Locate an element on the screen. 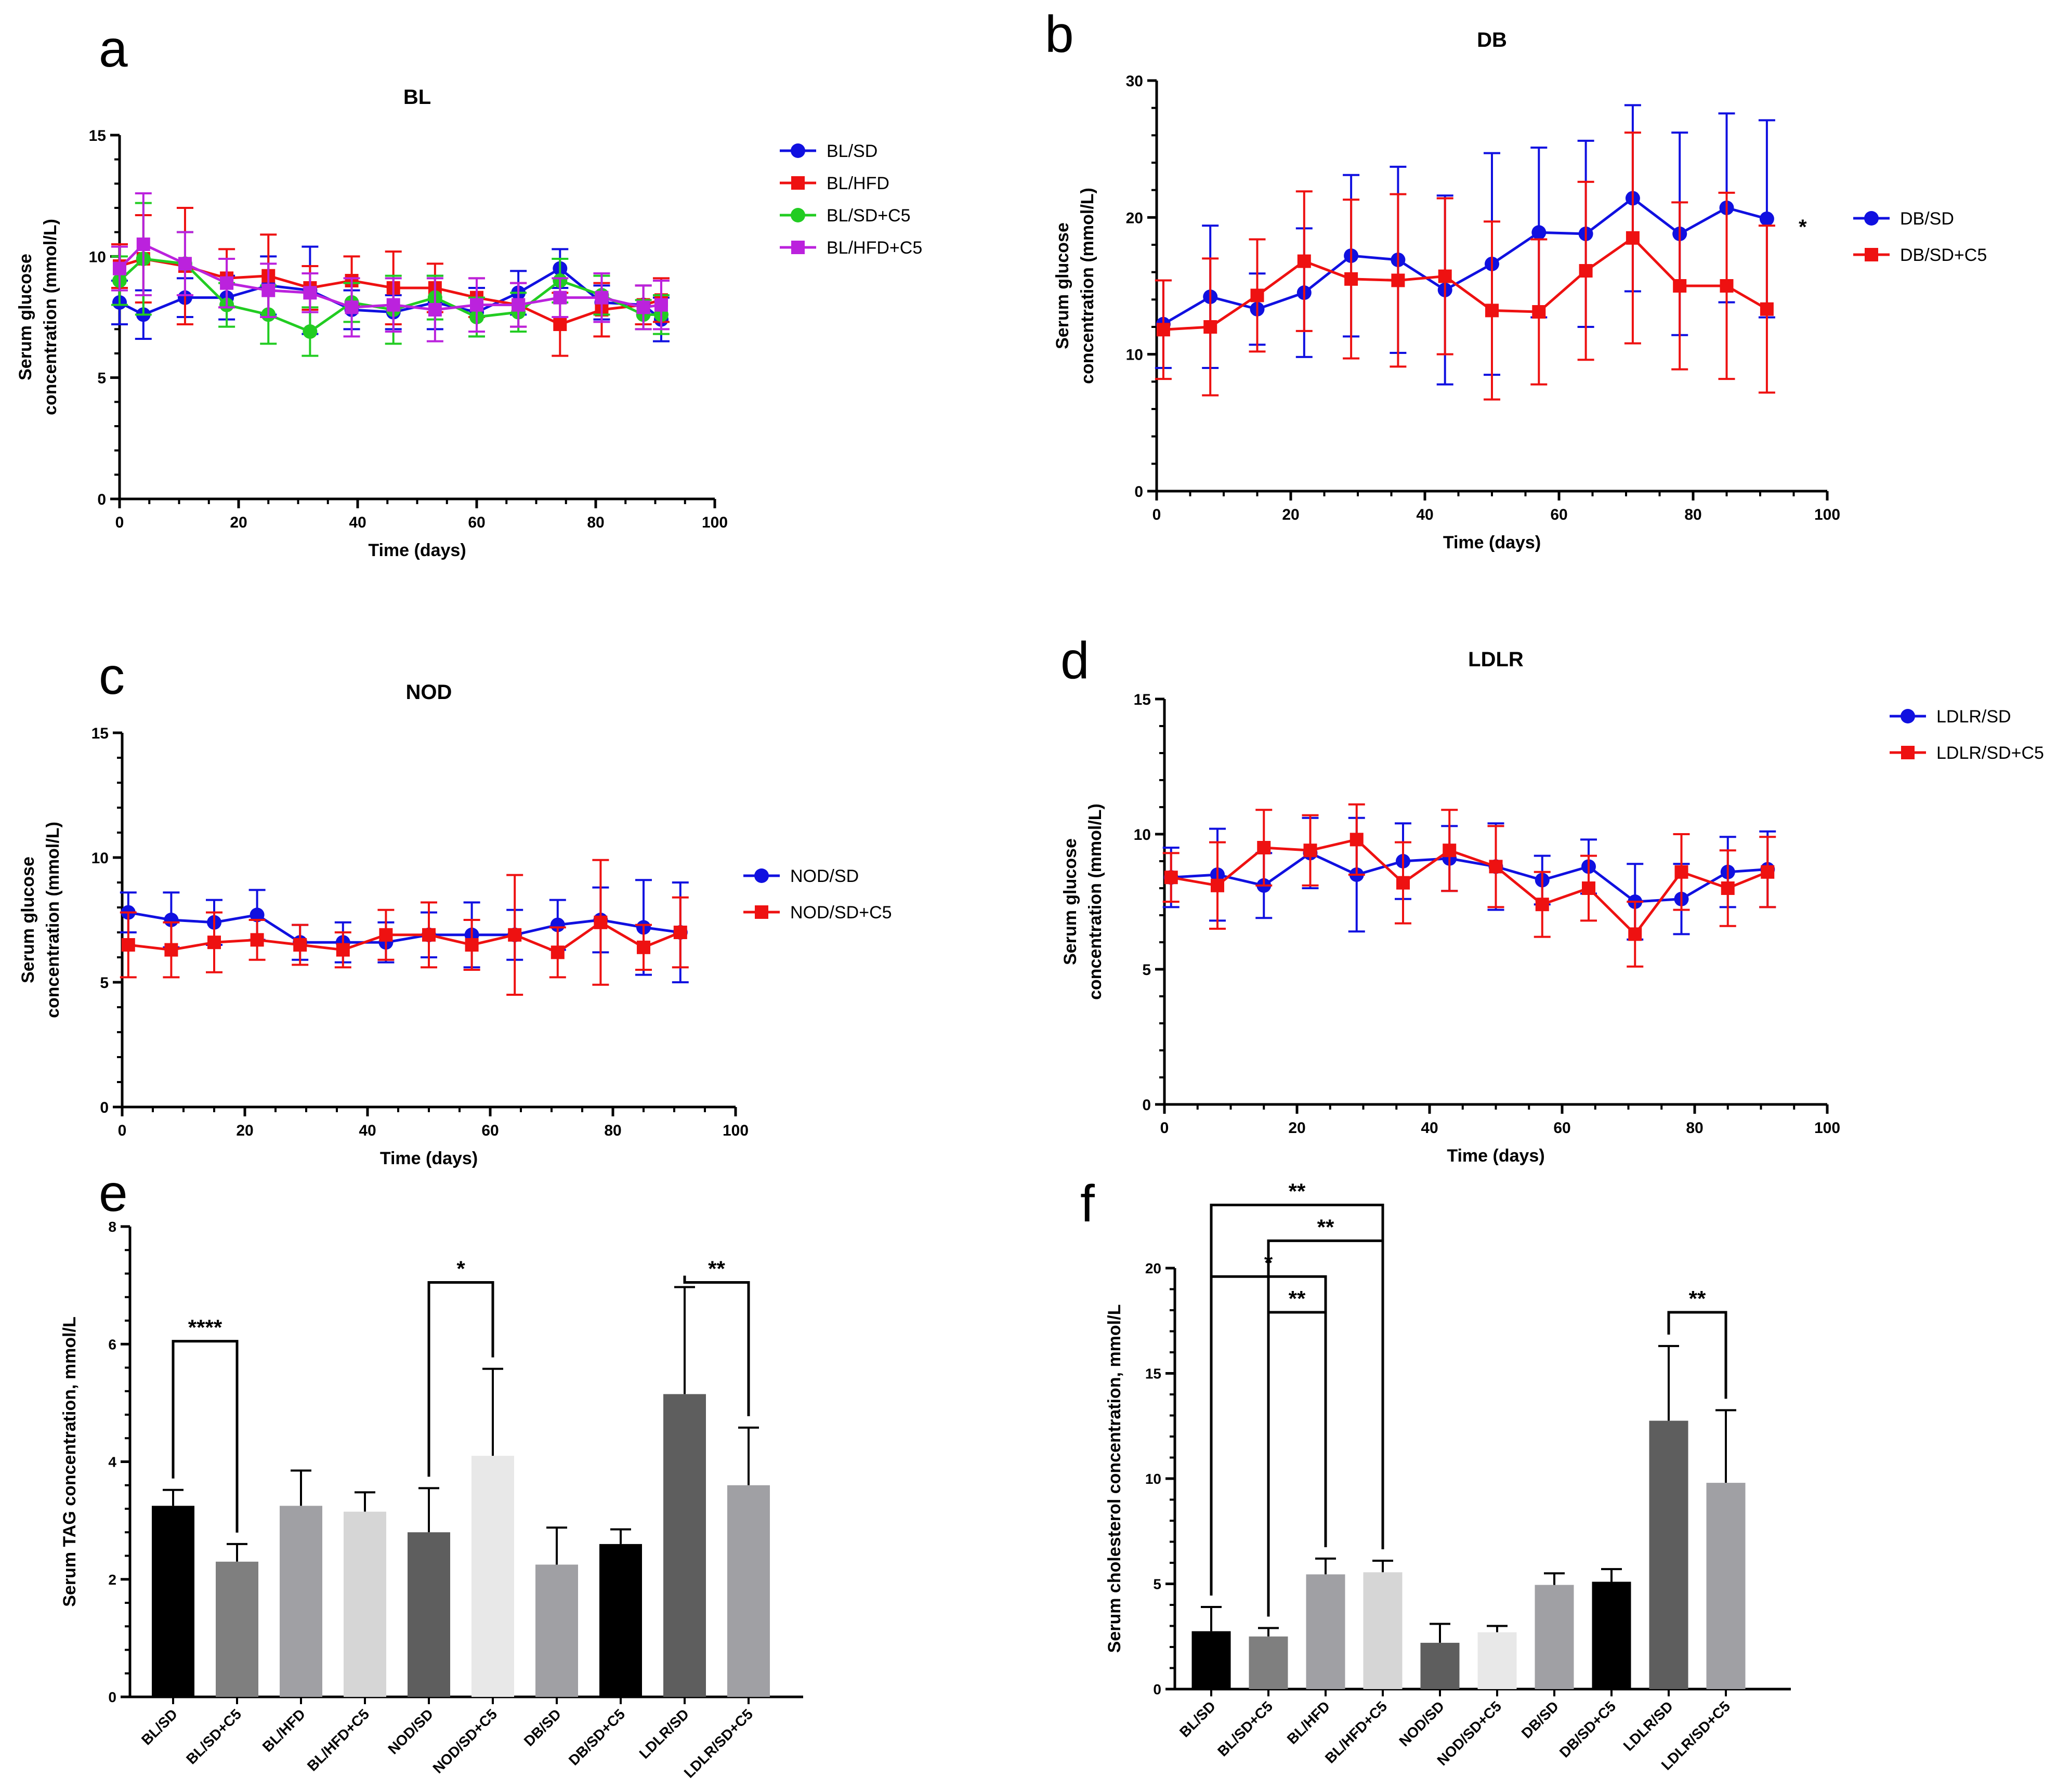 The width and height of the screenshot is (2070, 1792). y-tick-label: 6 is located at coordinates (112, 1344).